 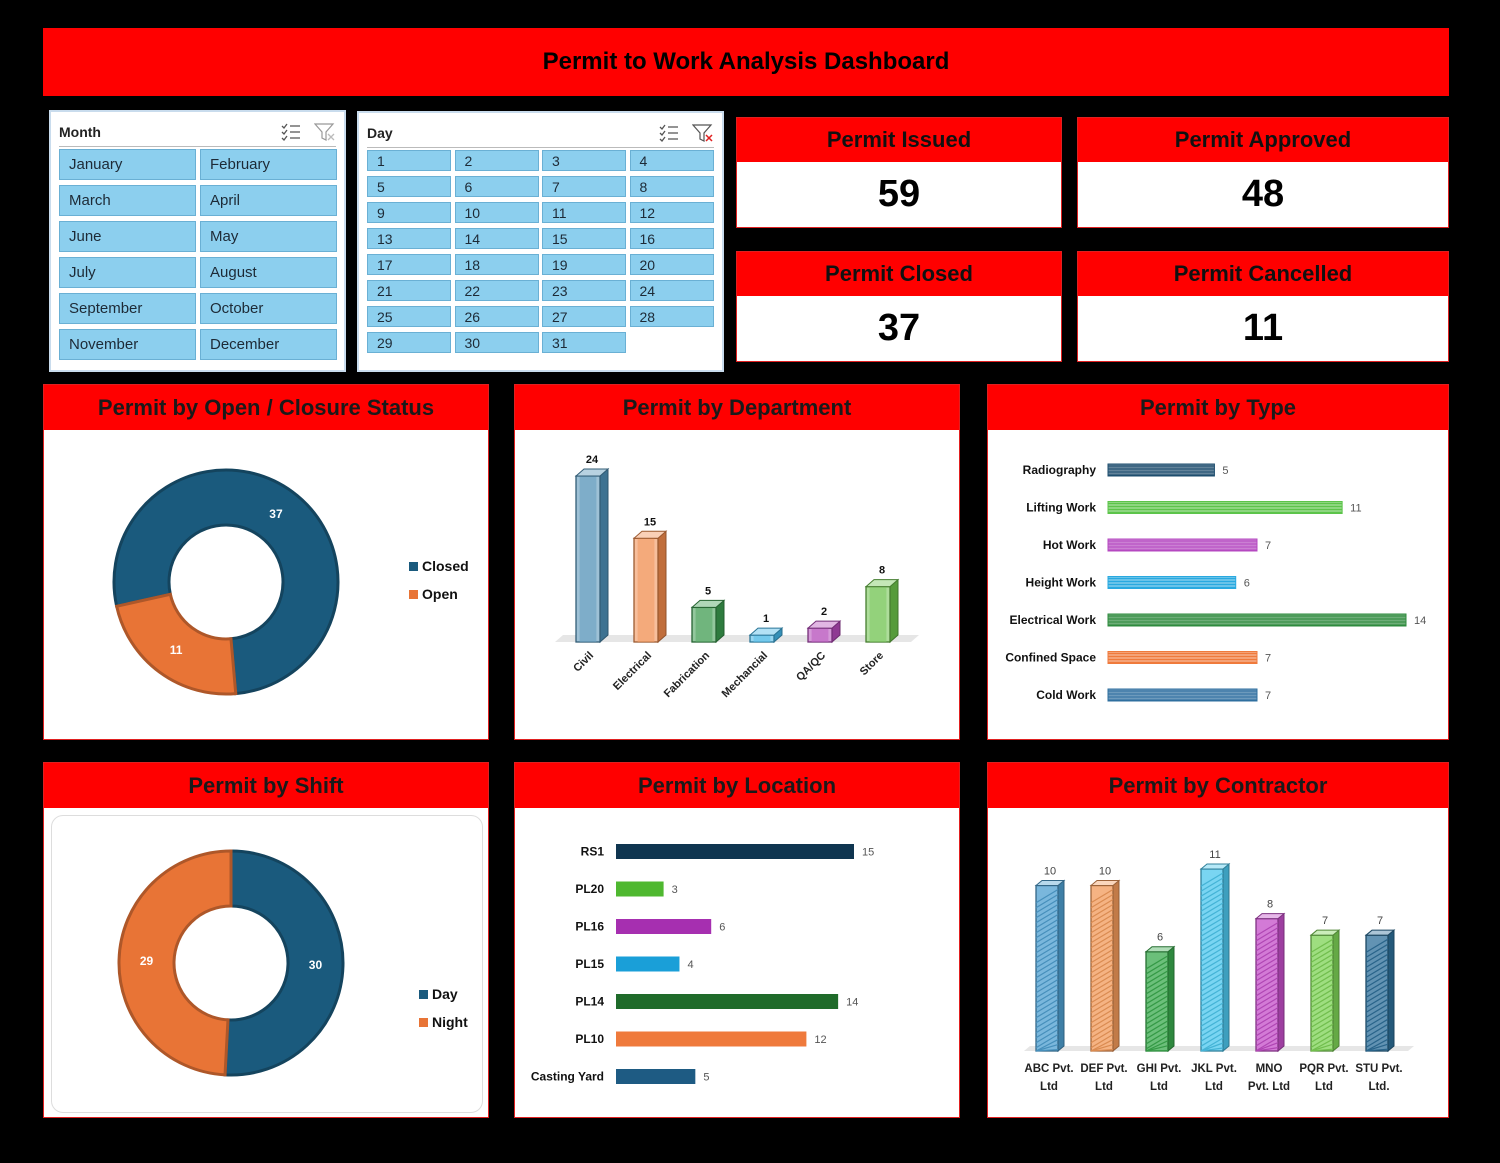 I want to click on day-button-8: 8, so click(x=671, y=186).